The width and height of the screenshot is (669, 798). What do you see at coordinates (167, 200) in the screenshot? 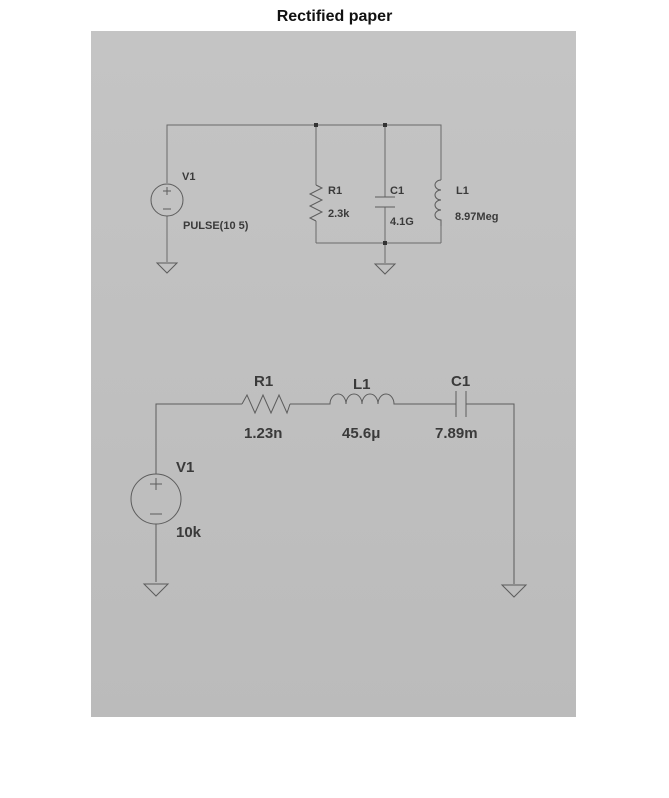
I see `top-voltage-source` at bounding box center [167, 200].